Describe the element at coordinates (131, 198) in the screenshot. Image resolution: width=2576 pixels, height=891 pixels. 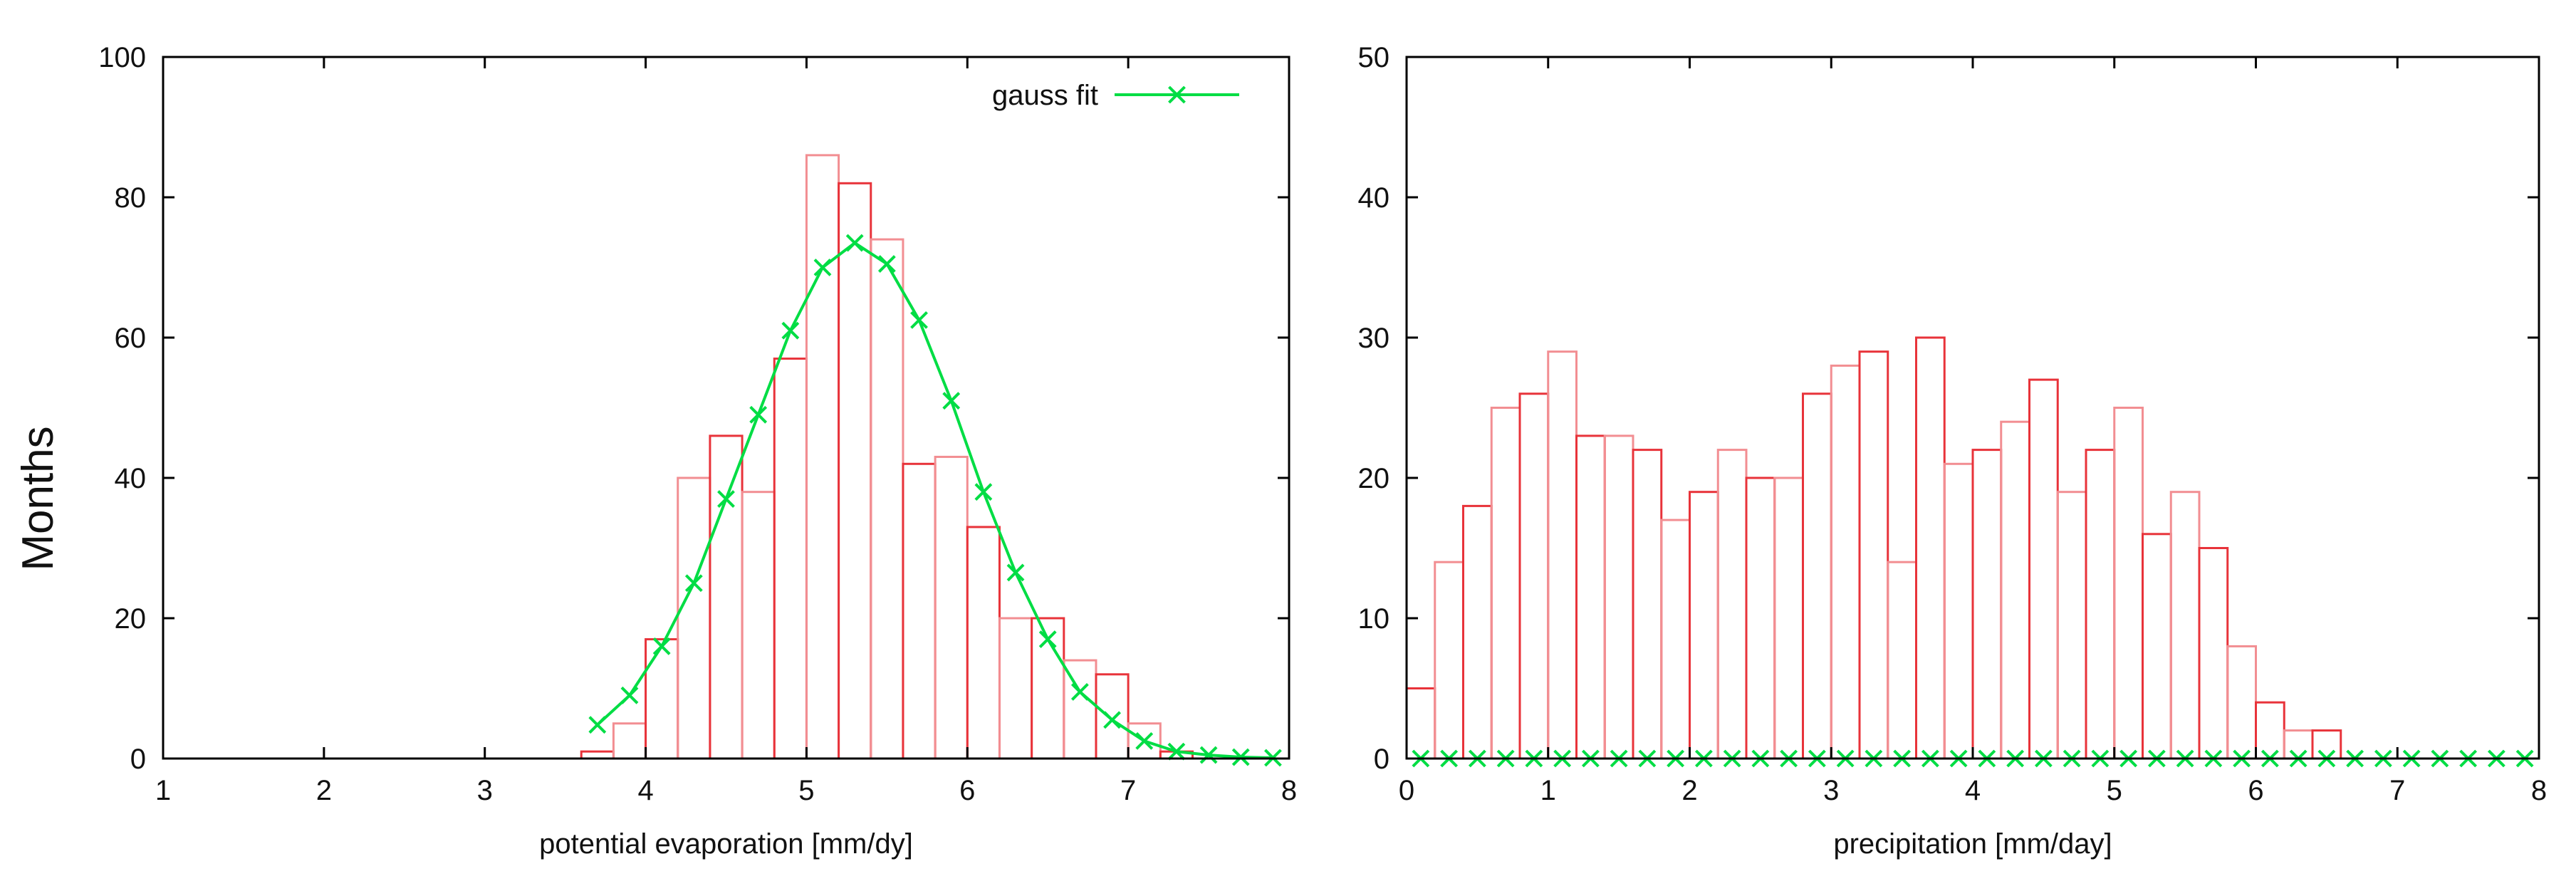
I see `y-tick-label: 80` at that location.